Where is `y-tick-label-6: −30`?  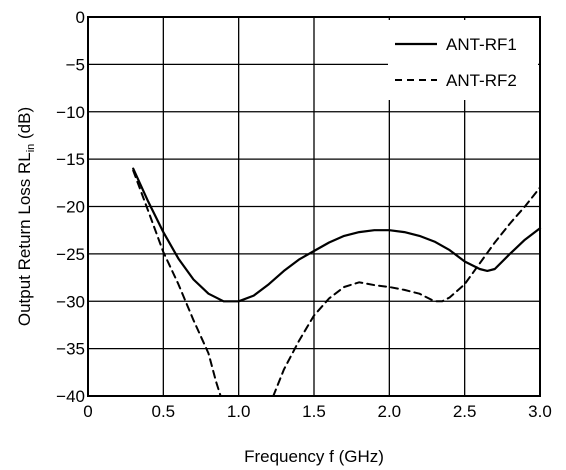
y-tick-label-6: −30 is located at coordinates (70, 301).